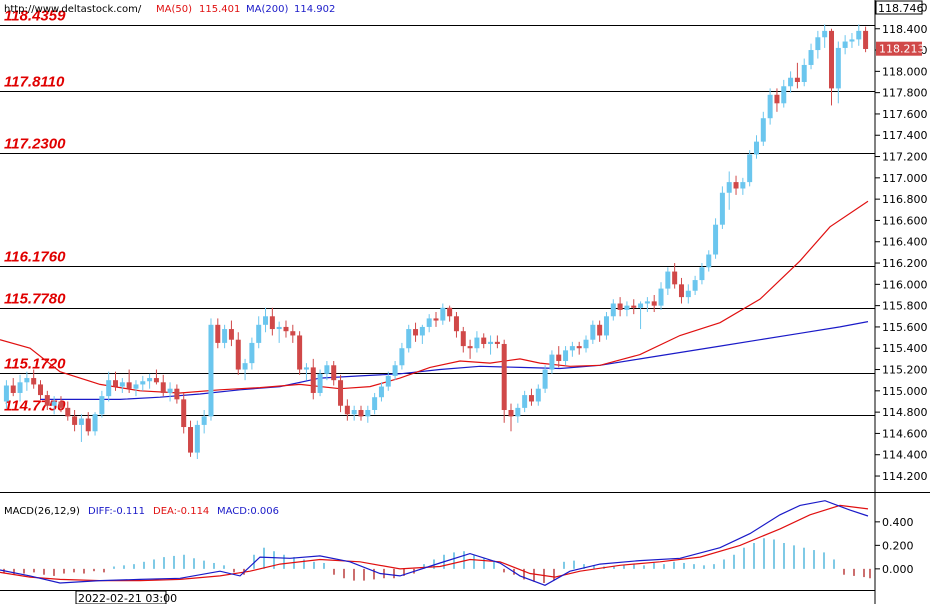  Describe the element at coordinates (905, 263) in the screenshot. I see `price-tick-label: 116.200` at that location.